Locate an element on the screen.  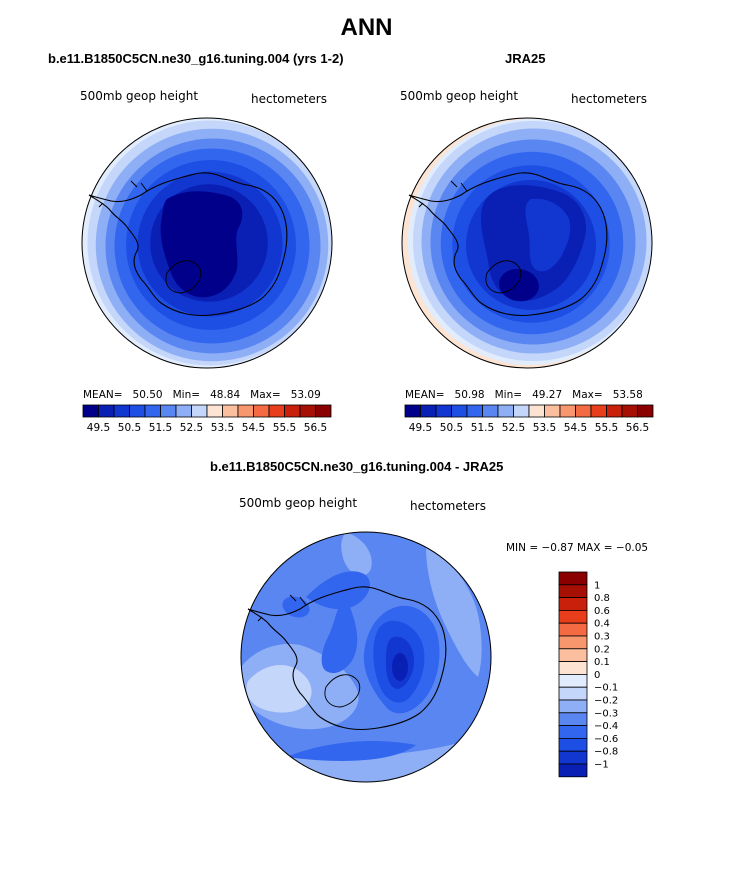
panel3-variable-label: 500mb geop height is located at coordinates (298, 503).